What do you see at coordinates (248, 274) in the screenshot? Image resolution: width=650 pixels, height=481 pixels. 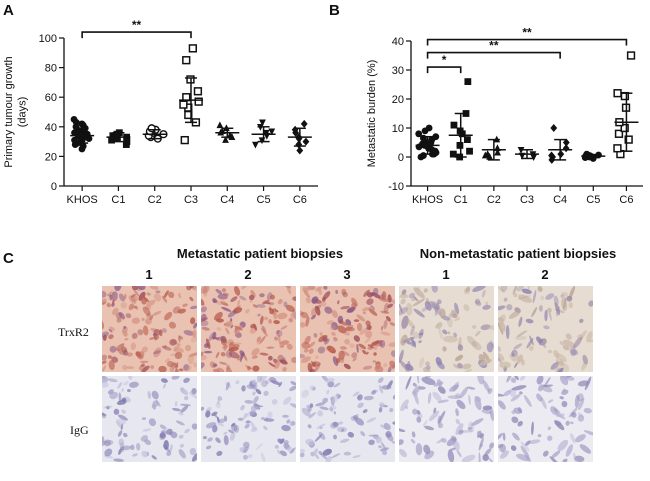 I see `metastatic-col-2: 2` at bounding box center [248, 274].